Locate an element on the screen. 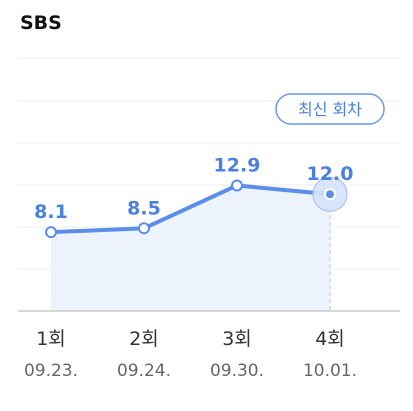  series-line is located at coordinates (190, 209).